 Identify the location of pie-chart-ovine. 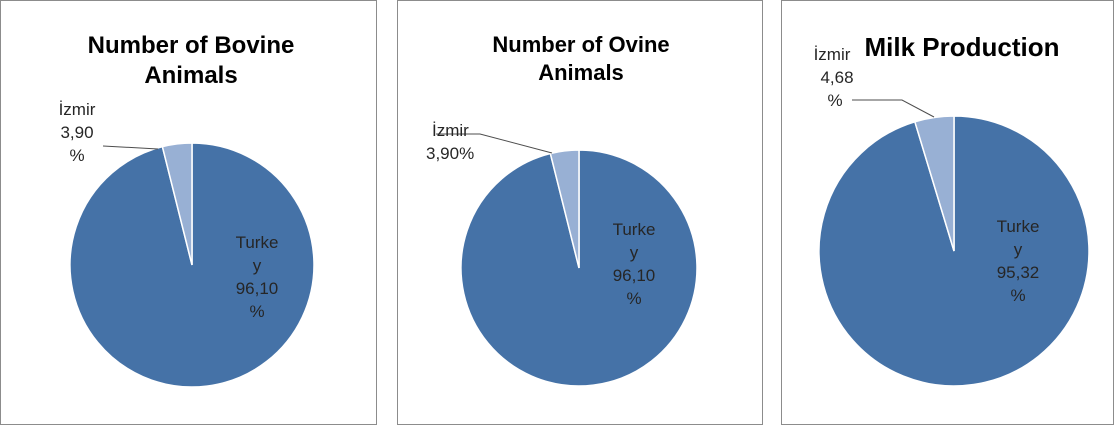
(567, 260).